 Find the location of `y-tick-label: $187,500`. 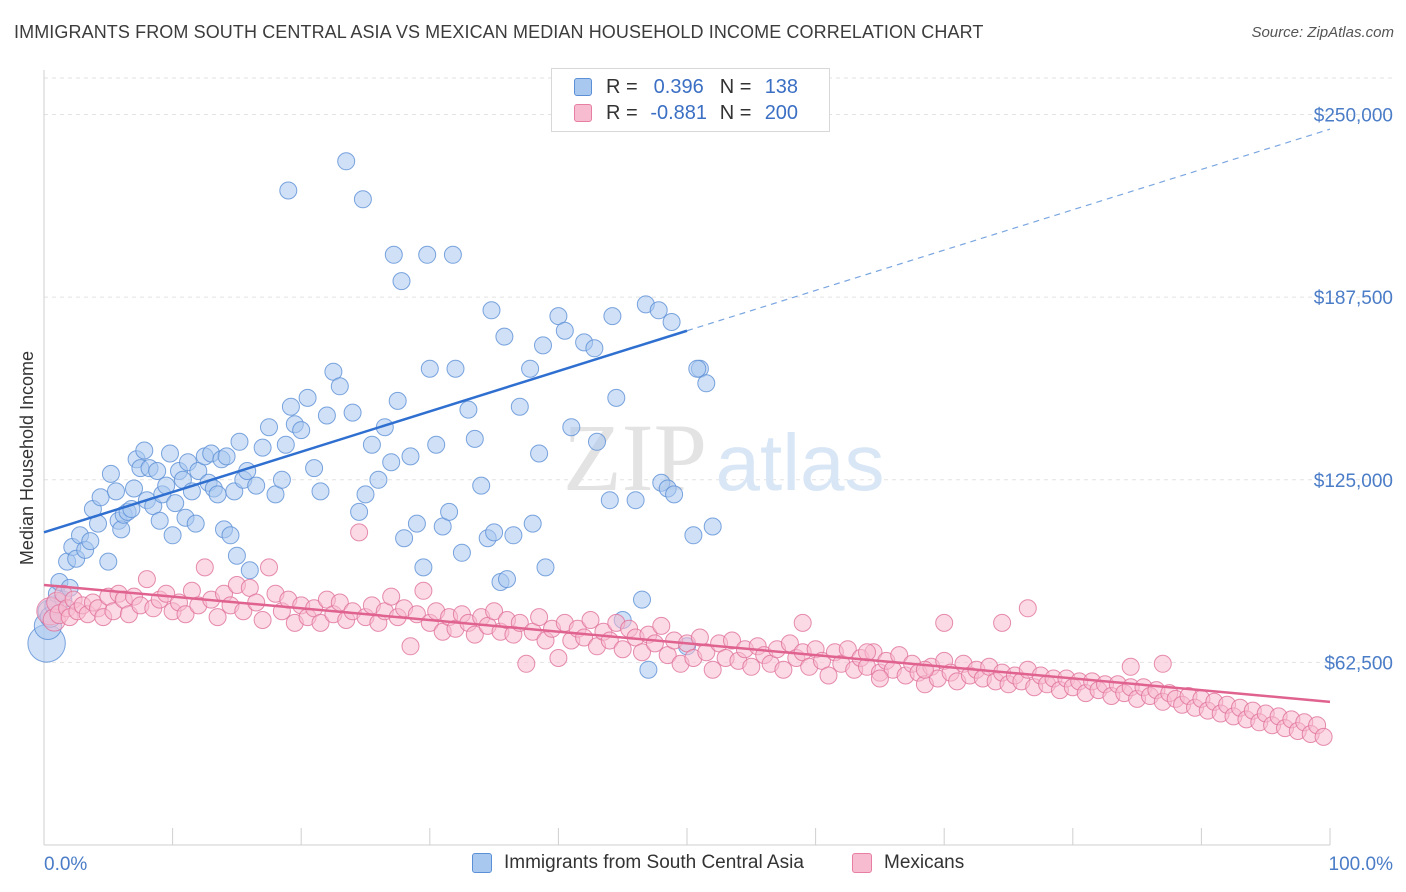

y-tick-label: $187,500 is located at coordinates (1353, 298).